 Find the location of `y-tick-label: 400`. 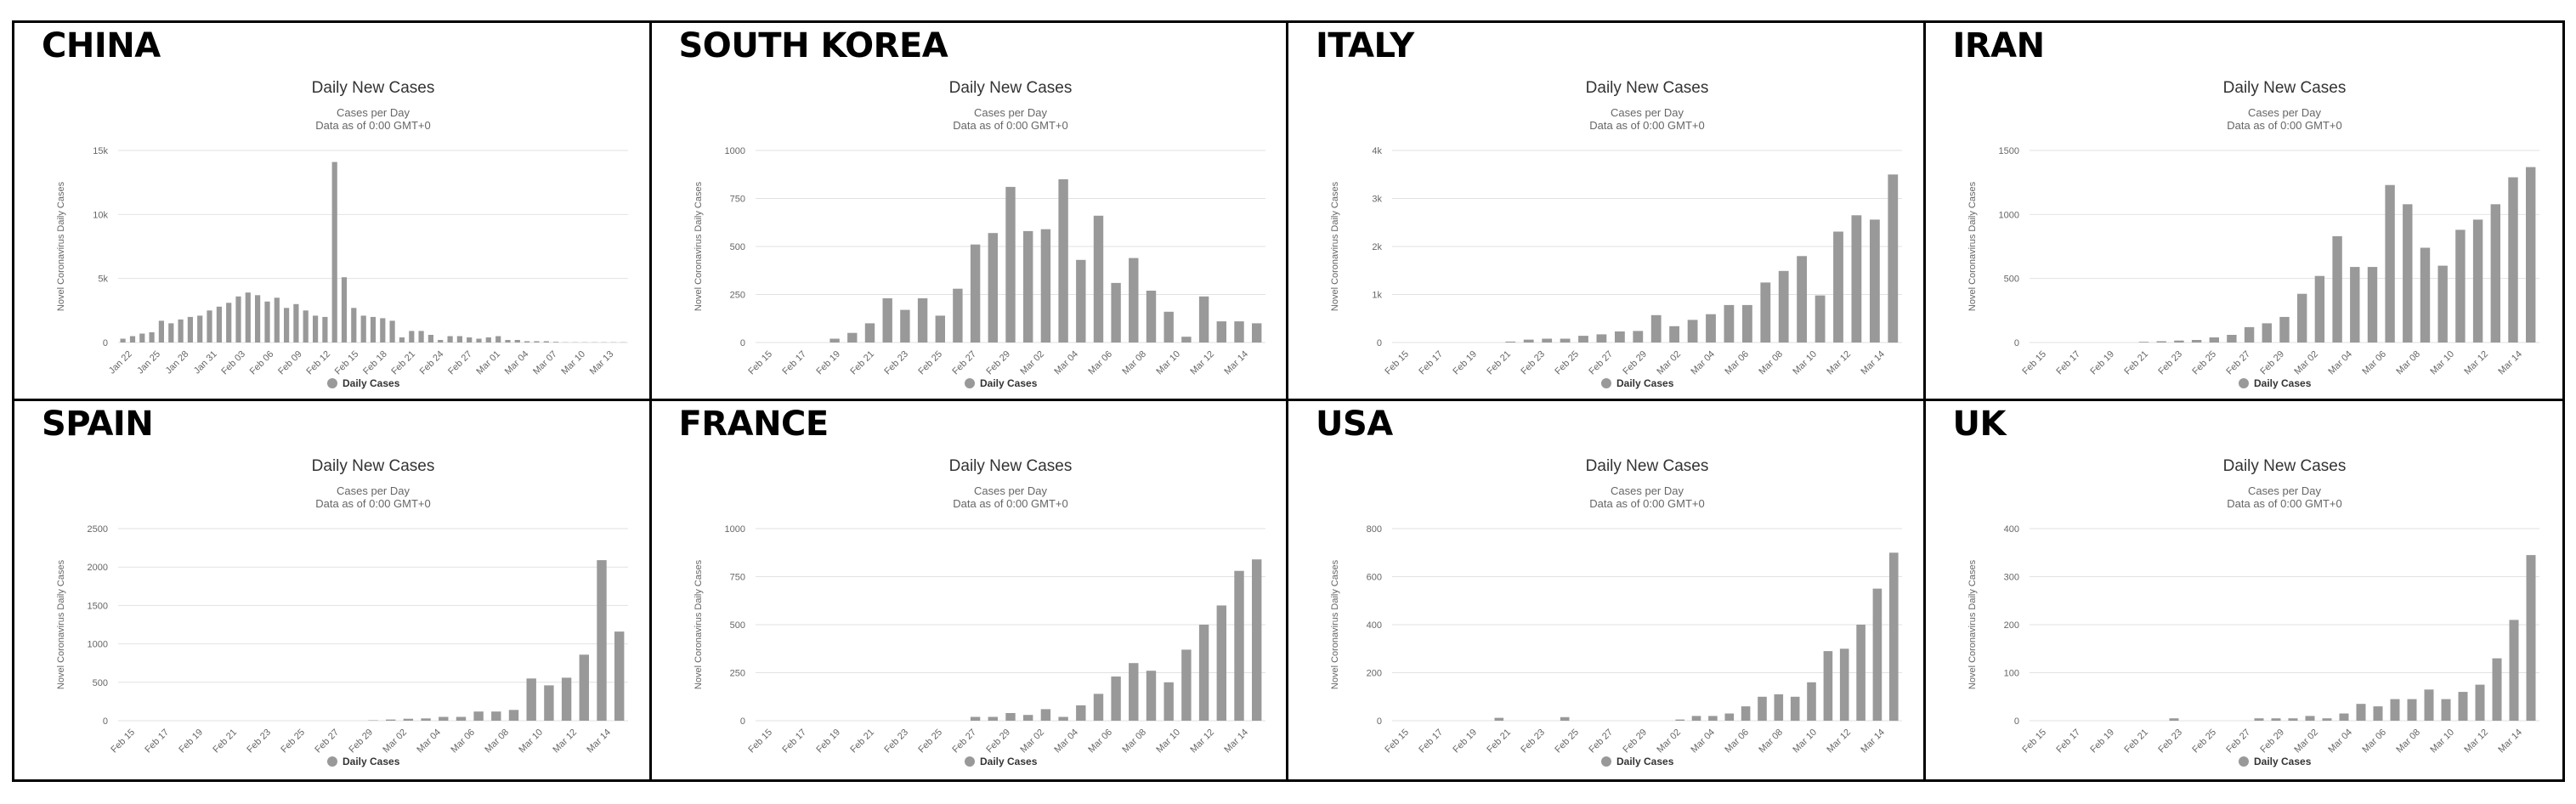

y-tick-label: 400 is located at coordinates (2010, 529).